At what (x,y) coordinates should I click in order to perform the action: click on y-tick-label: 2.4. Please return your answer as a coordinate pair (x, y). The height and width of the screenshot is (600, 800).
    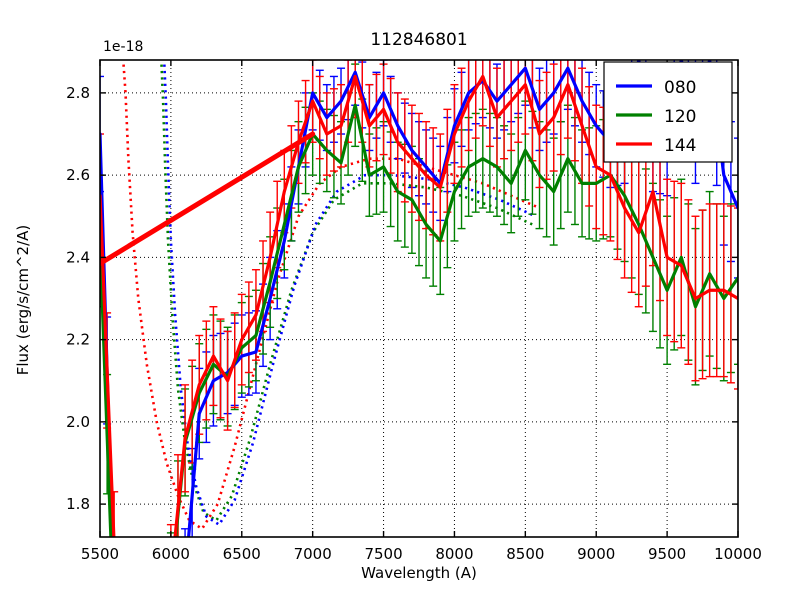
    Looking at the image, I should click on (78, 257).